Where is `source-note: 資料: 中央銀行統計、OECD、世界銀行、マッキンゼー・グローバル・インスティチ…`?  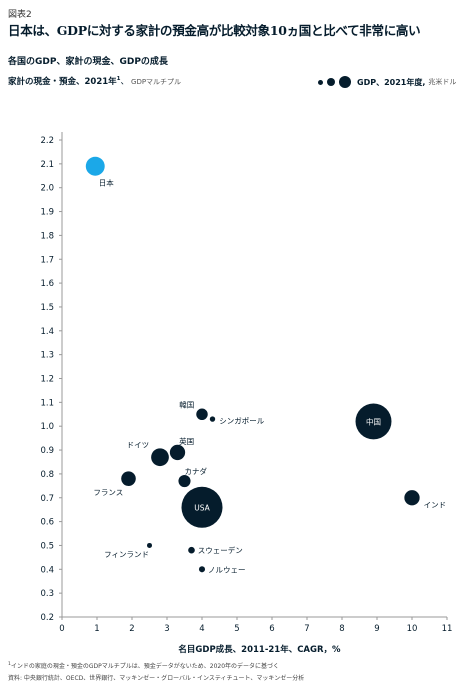
source-note: 資料: 中央銀行統計、OECD、世界銀行、マッキンゼー・グローバル・インスティチ… is located at coordinates (156, 678).